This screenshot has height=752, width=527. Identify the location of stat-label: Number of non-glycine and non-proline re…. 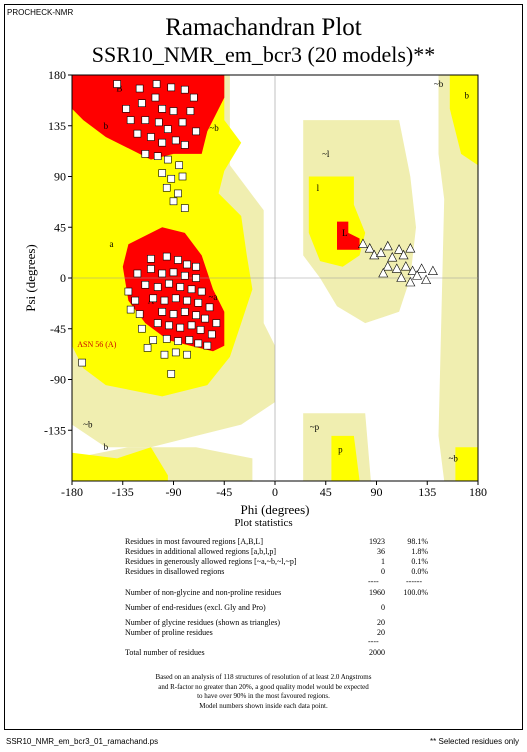
(203, 592).